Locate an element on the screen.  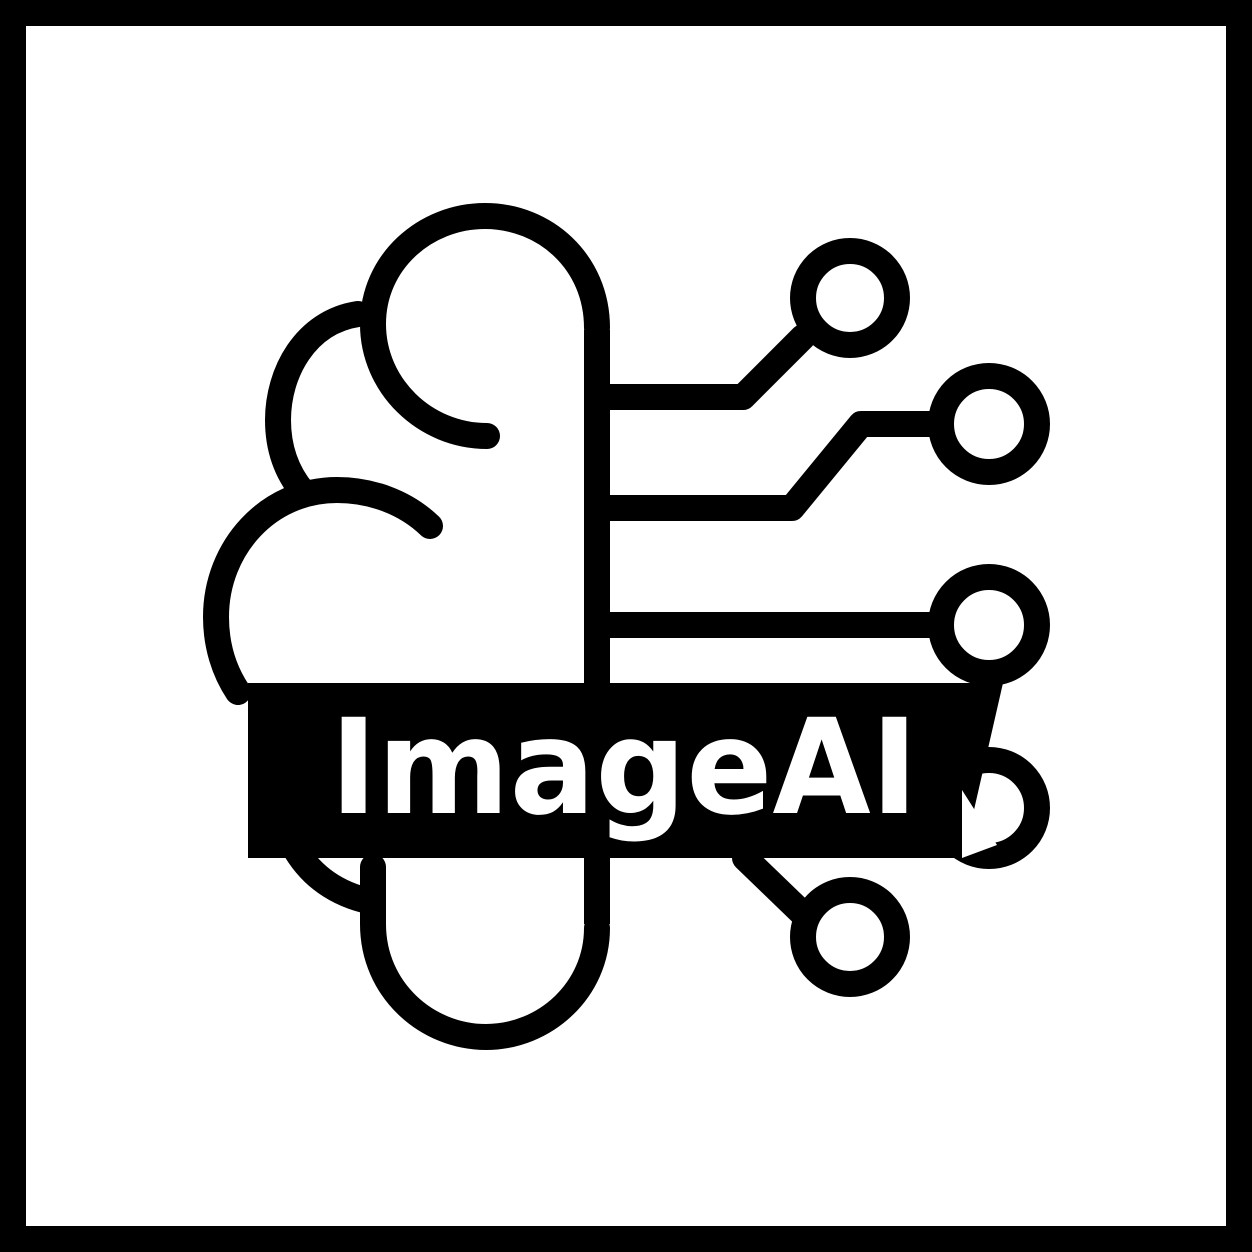
wordmark-banner: ImageAI is located at coordinates (625, 770).